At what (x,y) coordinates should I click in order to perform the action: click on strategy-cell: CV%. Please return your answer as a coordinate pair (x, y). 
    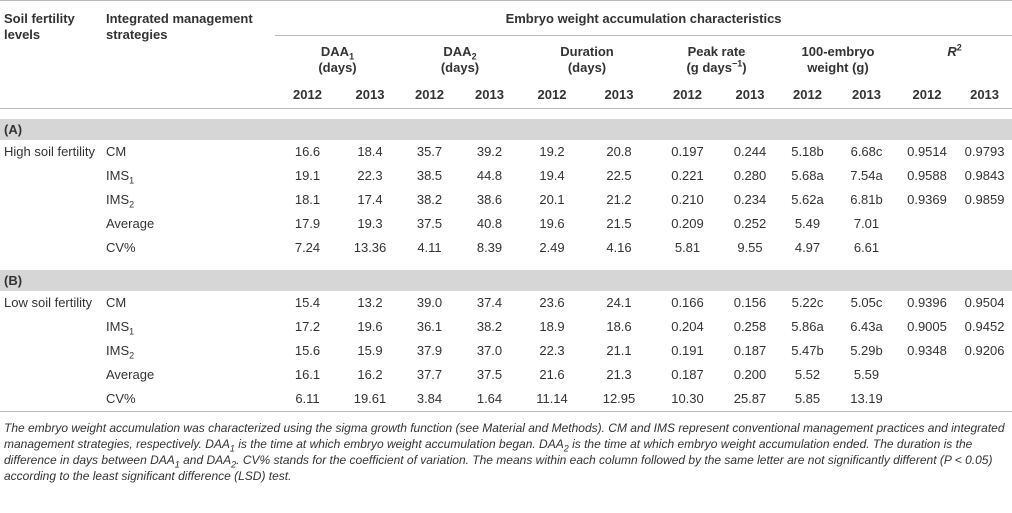
    Looking at the image, I should click on (188, 399).